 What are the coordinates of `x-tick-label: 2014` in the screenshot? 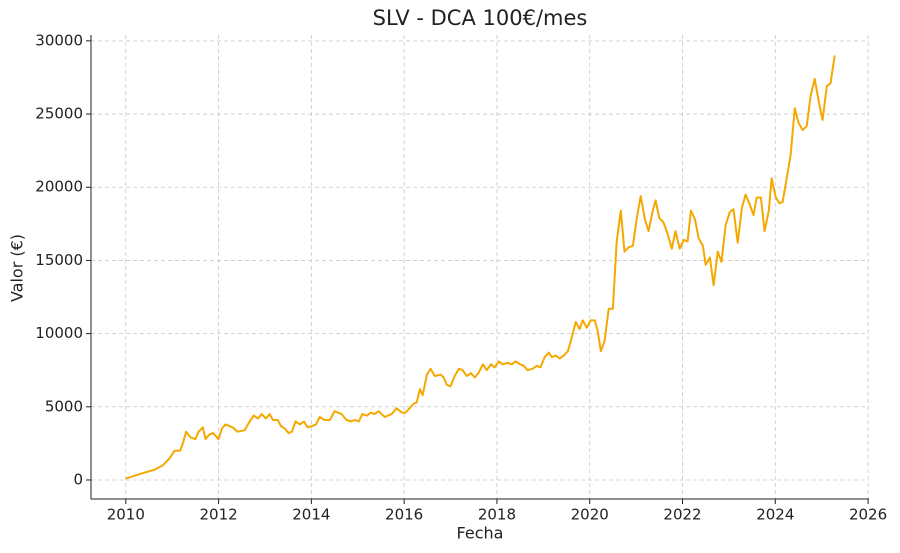 It's located at (311, 515).